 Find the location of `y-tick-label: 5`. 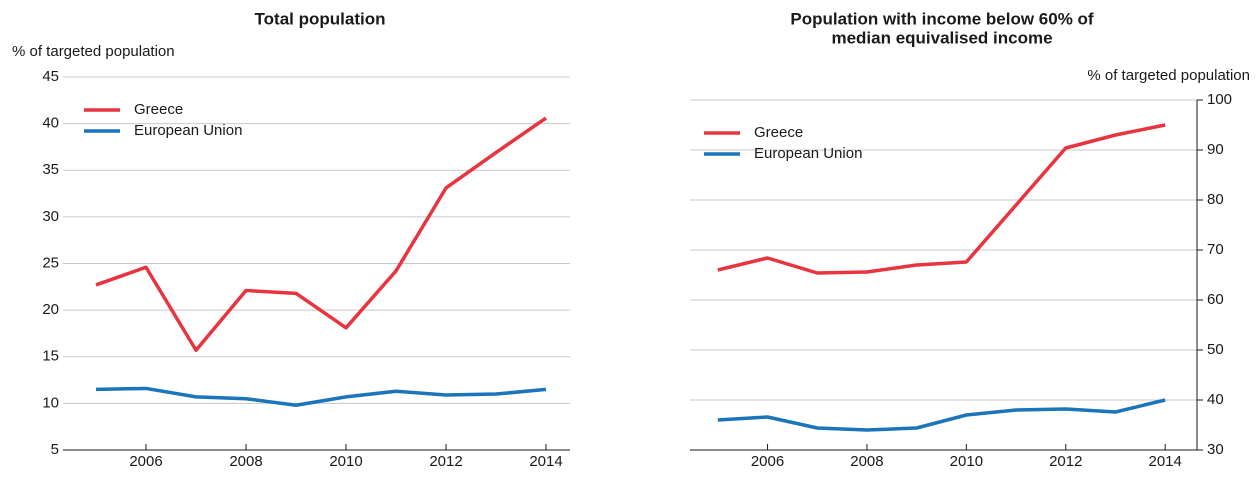

y-tick-label: 5 is located at coordinates (55, 449).